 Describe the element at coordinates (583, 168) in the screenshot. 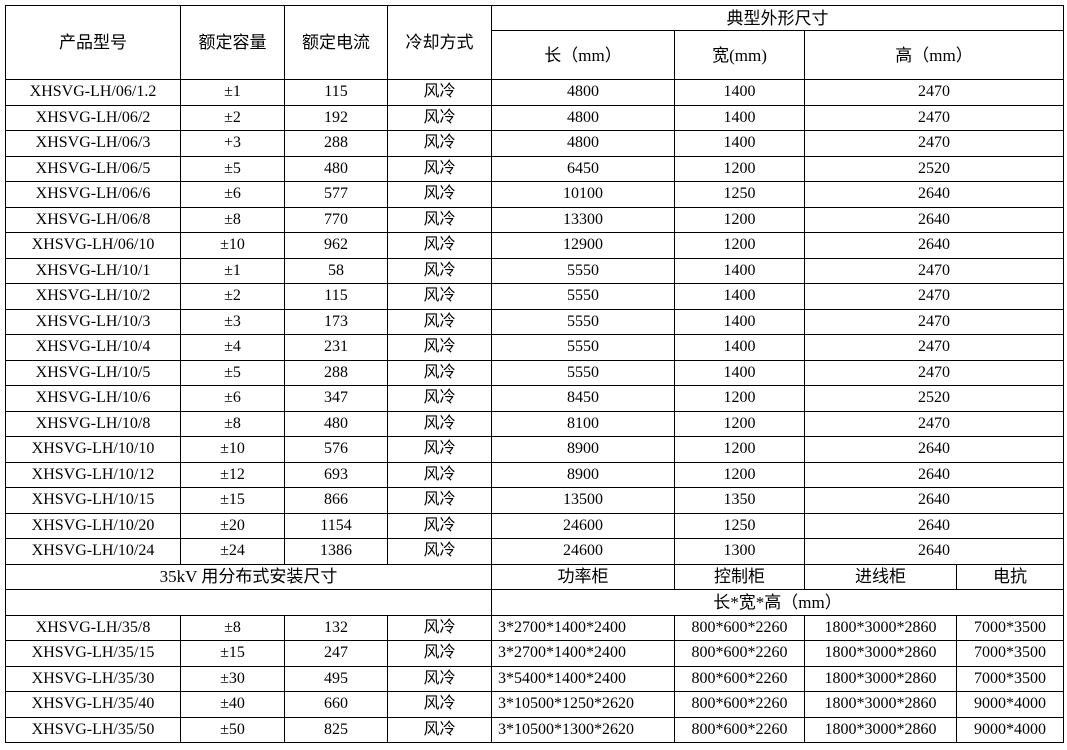

I see `cell-length: 6450` at that location.